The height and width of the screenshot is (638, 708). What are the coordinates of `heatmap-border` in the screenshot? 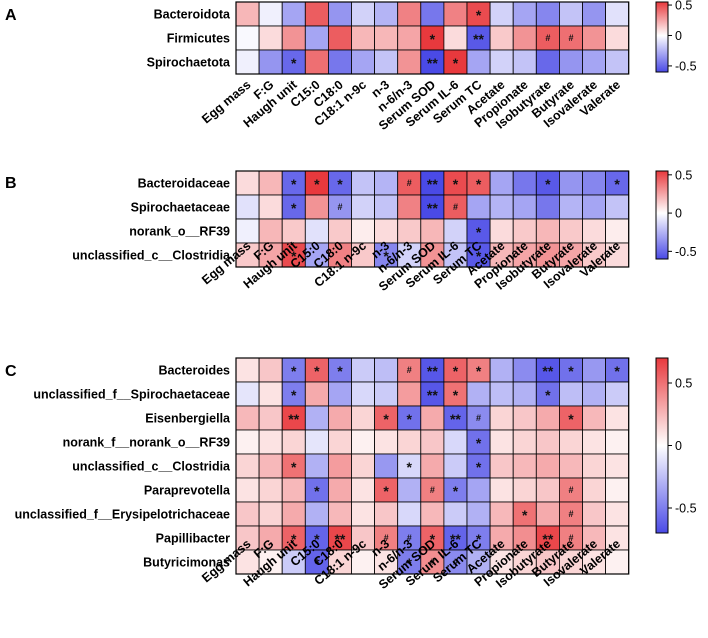 It's located at (432, 219).